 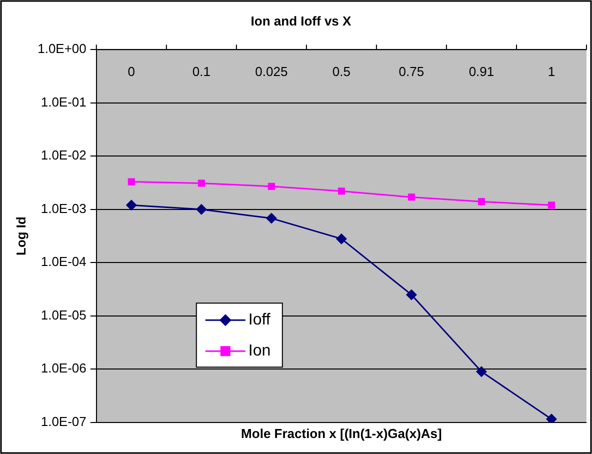 I want to click on x-axis-title: Mole Fraction x [(In(1-x)Ga(x)As], so click(x=341, y=433).